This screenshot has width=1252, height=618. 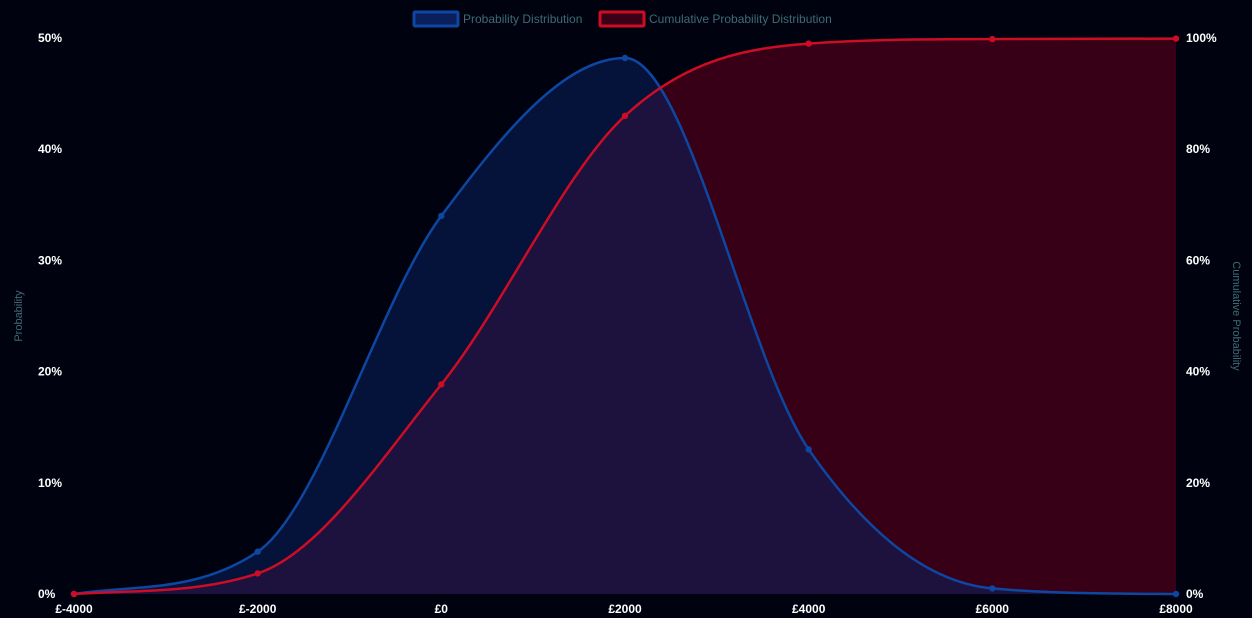 What do you see at coordinates (1198, 149) in the screenshot?
I see `right-tick-label: 80%` at bounding box center [1198, 149].